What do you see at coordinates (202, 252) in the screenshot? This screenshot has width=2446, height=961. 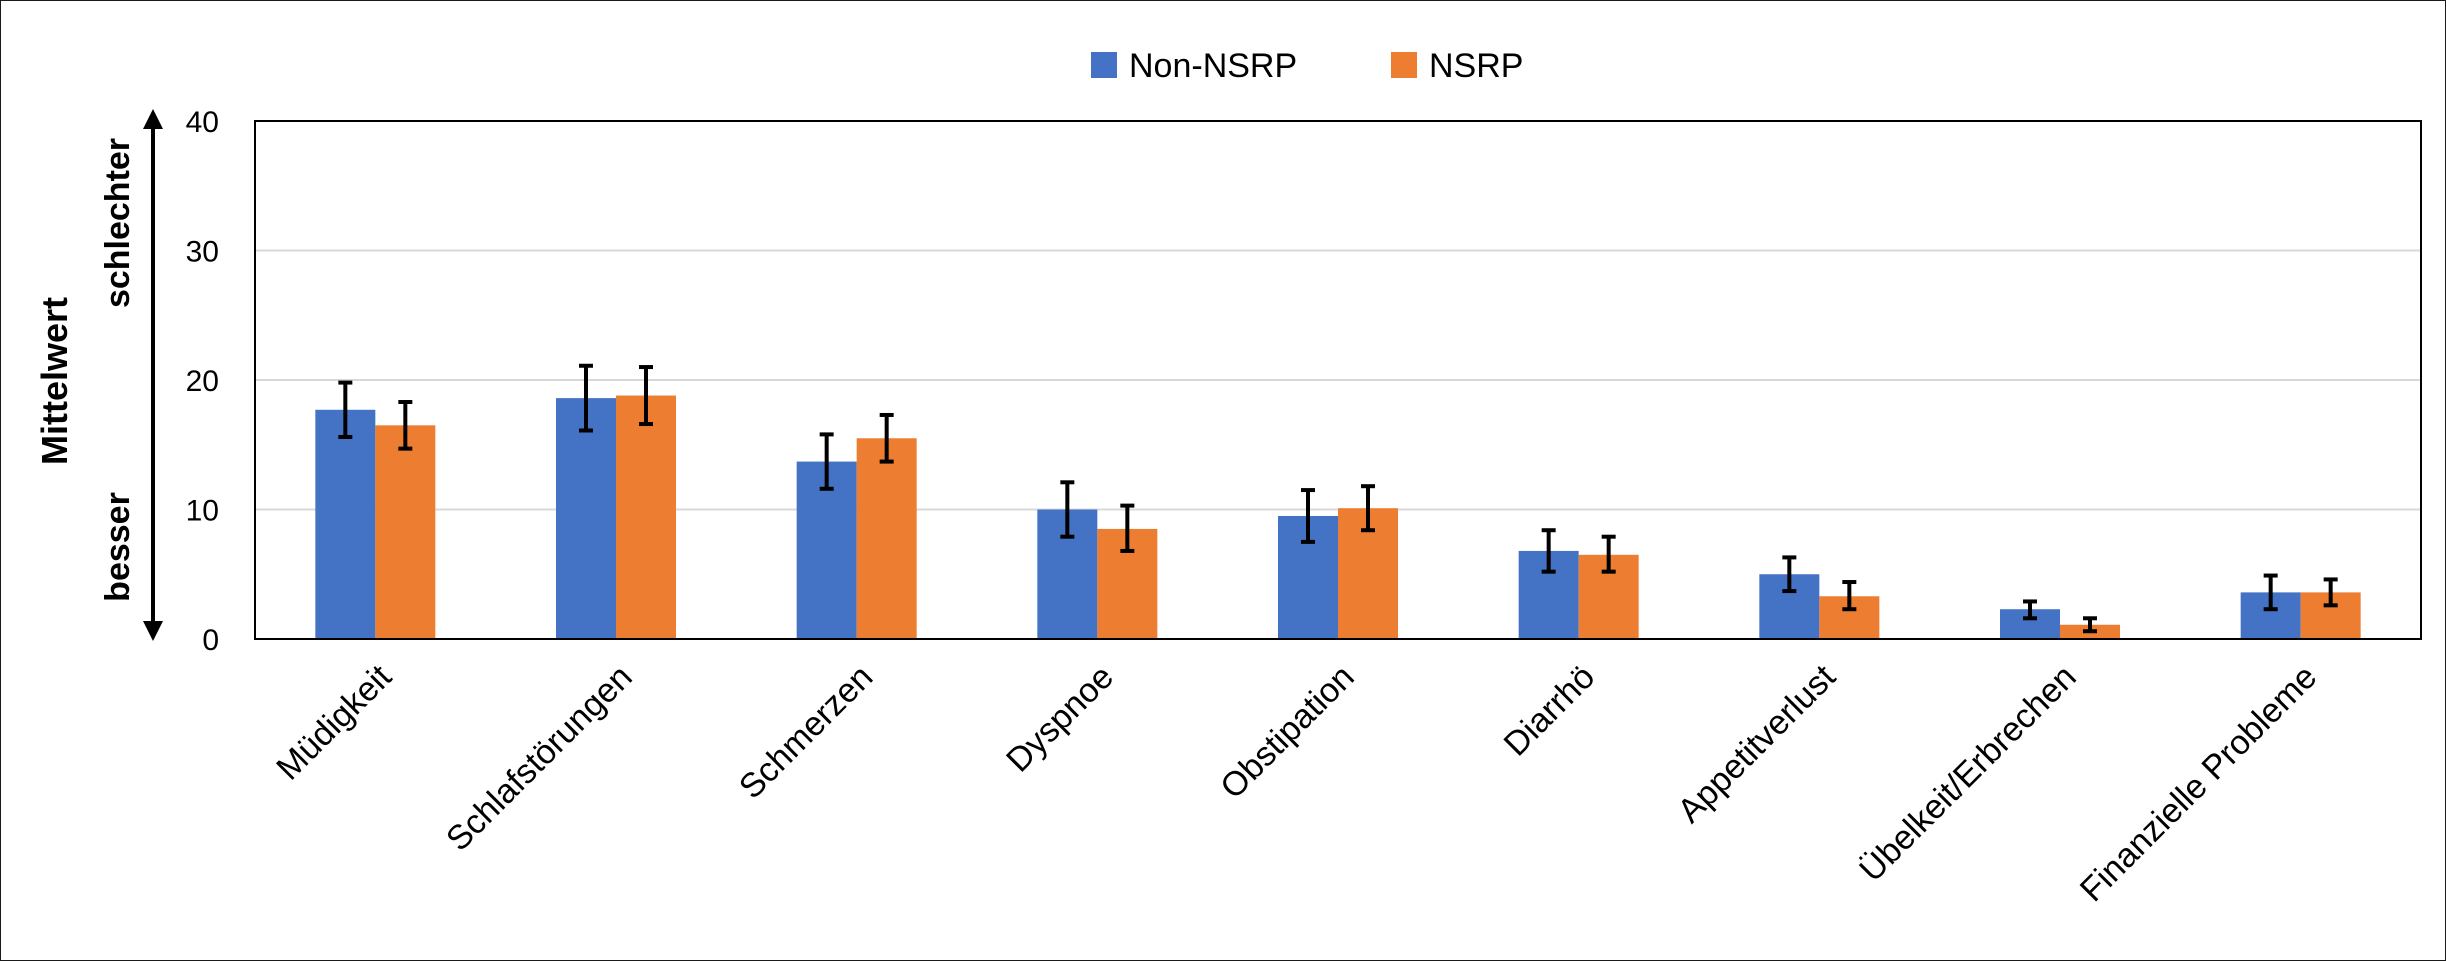 I see `y-tick-label: 30` at bounding box center [202, 252].